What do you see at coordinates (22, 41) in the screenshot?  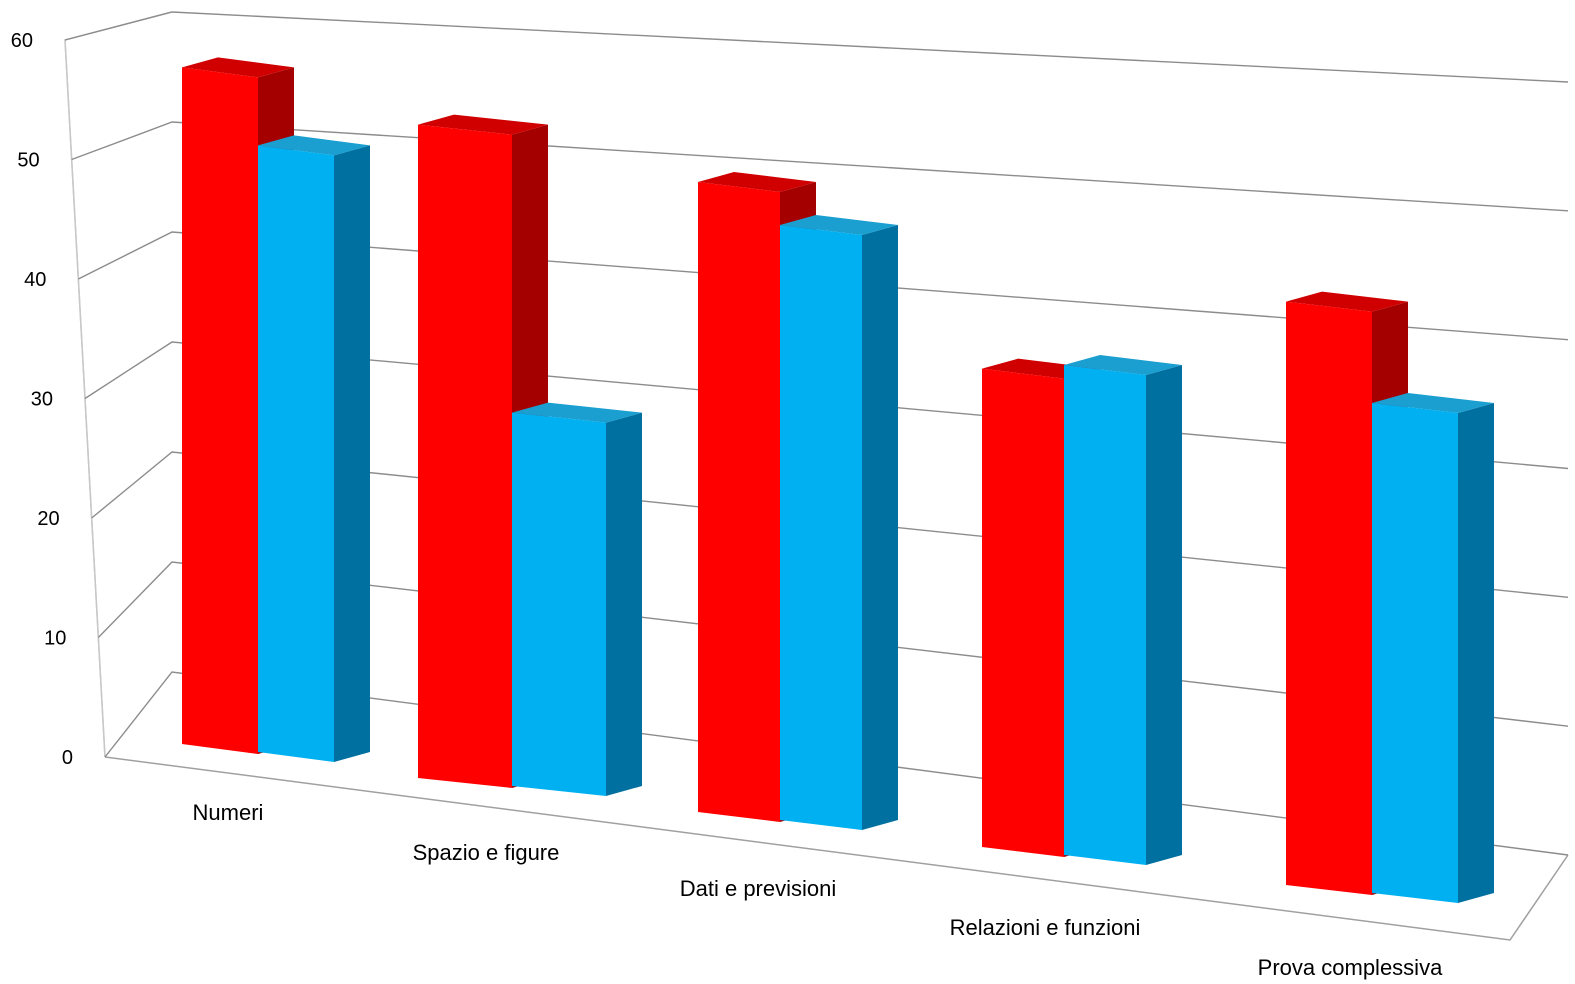 I see `y-tick-label: 60` at bounding box center [22, 41].